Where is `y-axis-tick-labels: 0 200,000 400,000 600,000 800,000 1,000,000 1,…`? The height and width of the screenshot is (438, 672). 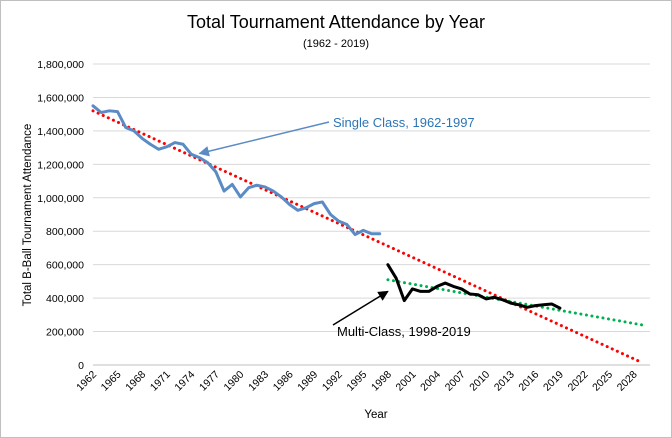
y-axis-tick-labels: 0 200,000 400,000 600,000 800,000 1,000,000 1,… is located at coordinates (60, 215).